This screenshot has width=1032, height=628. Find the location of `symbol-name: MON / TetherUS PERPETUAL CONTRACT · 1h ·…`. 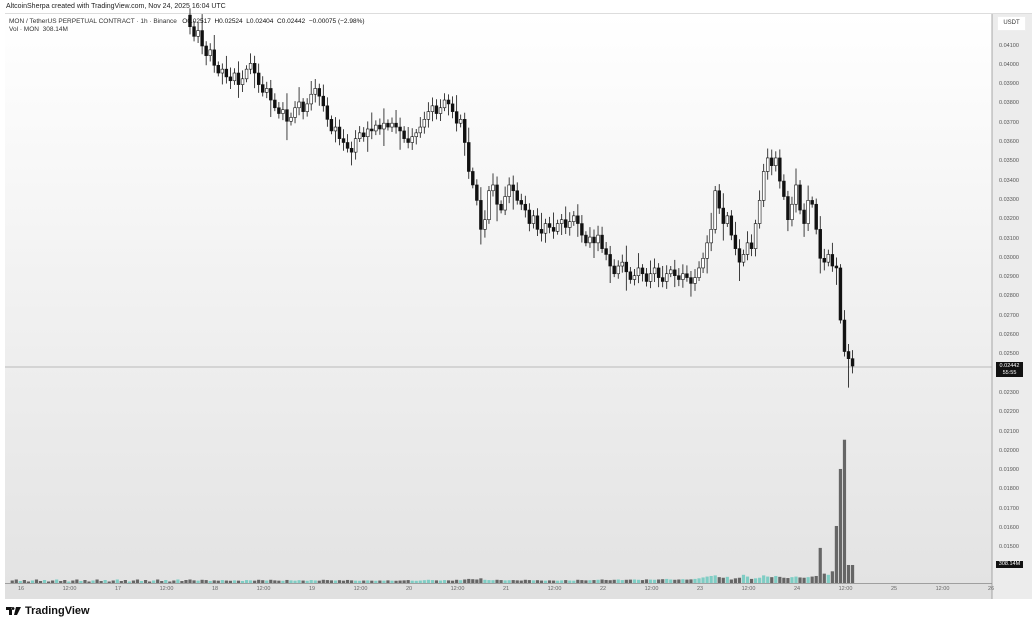

symbol-name: MON / TetherUS PERPETUAL CONTRACT · 1h ·… is located at coordinates (93, 21).